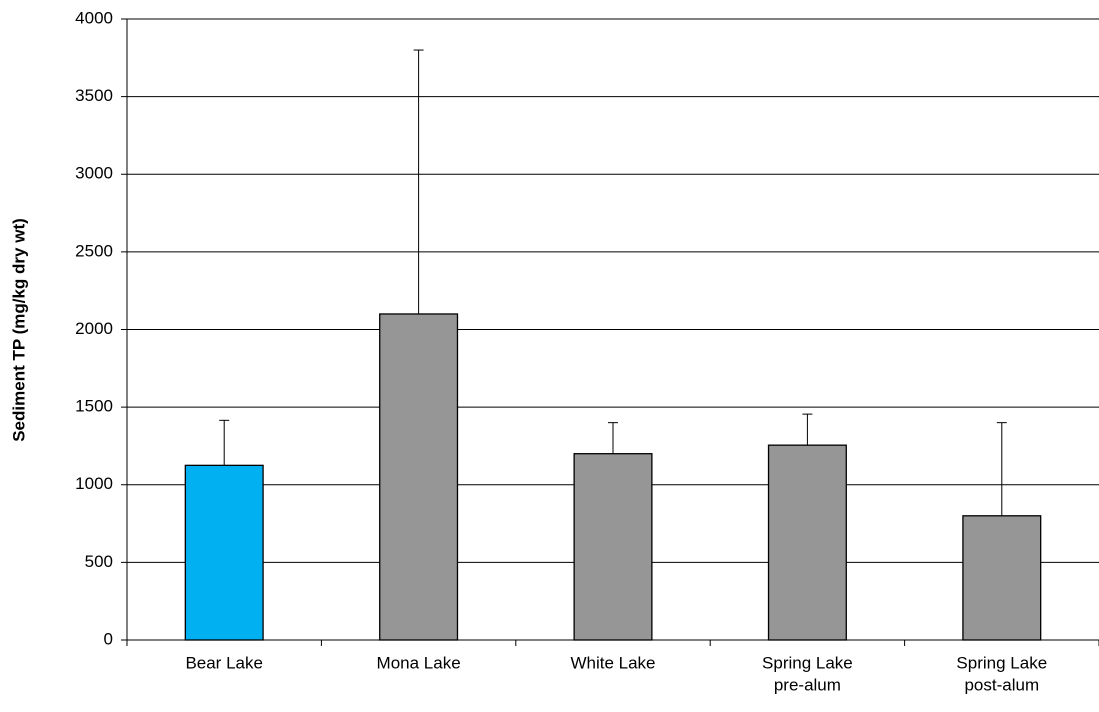 Image resolution: width=1099 pixels, height=712 pixels. I want to click on y-tick-label: 3500, so click(94, 95).